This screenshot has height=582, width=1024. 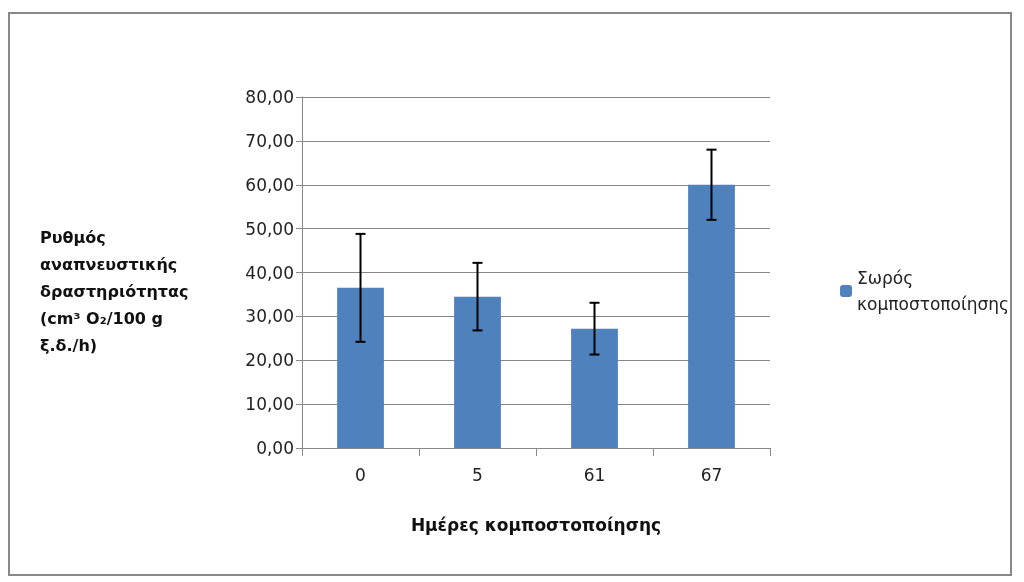 I want to click on y-tick-label: 80,00, so click(x=269, y=97).